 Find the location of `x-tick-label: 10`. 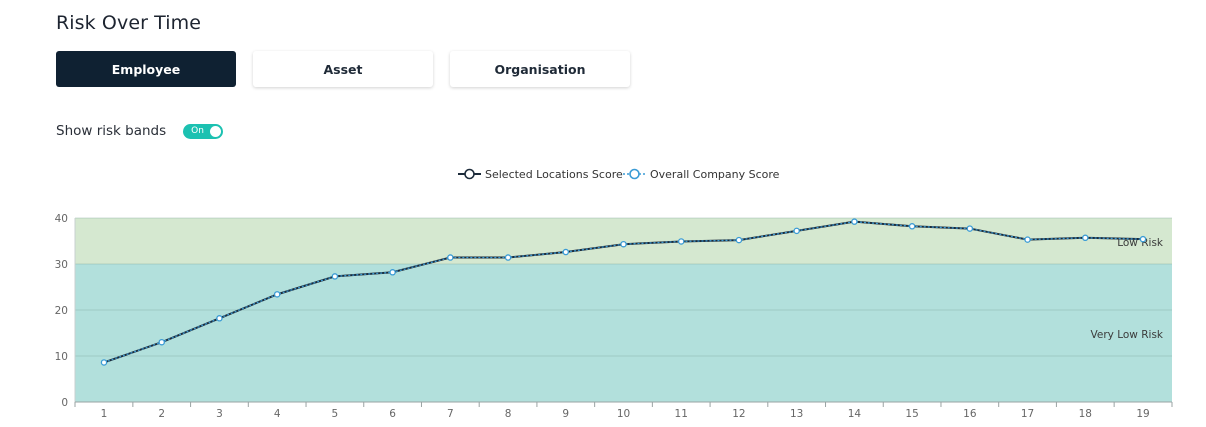

x-tick-label: 10 is located at coordinates (623, 414).